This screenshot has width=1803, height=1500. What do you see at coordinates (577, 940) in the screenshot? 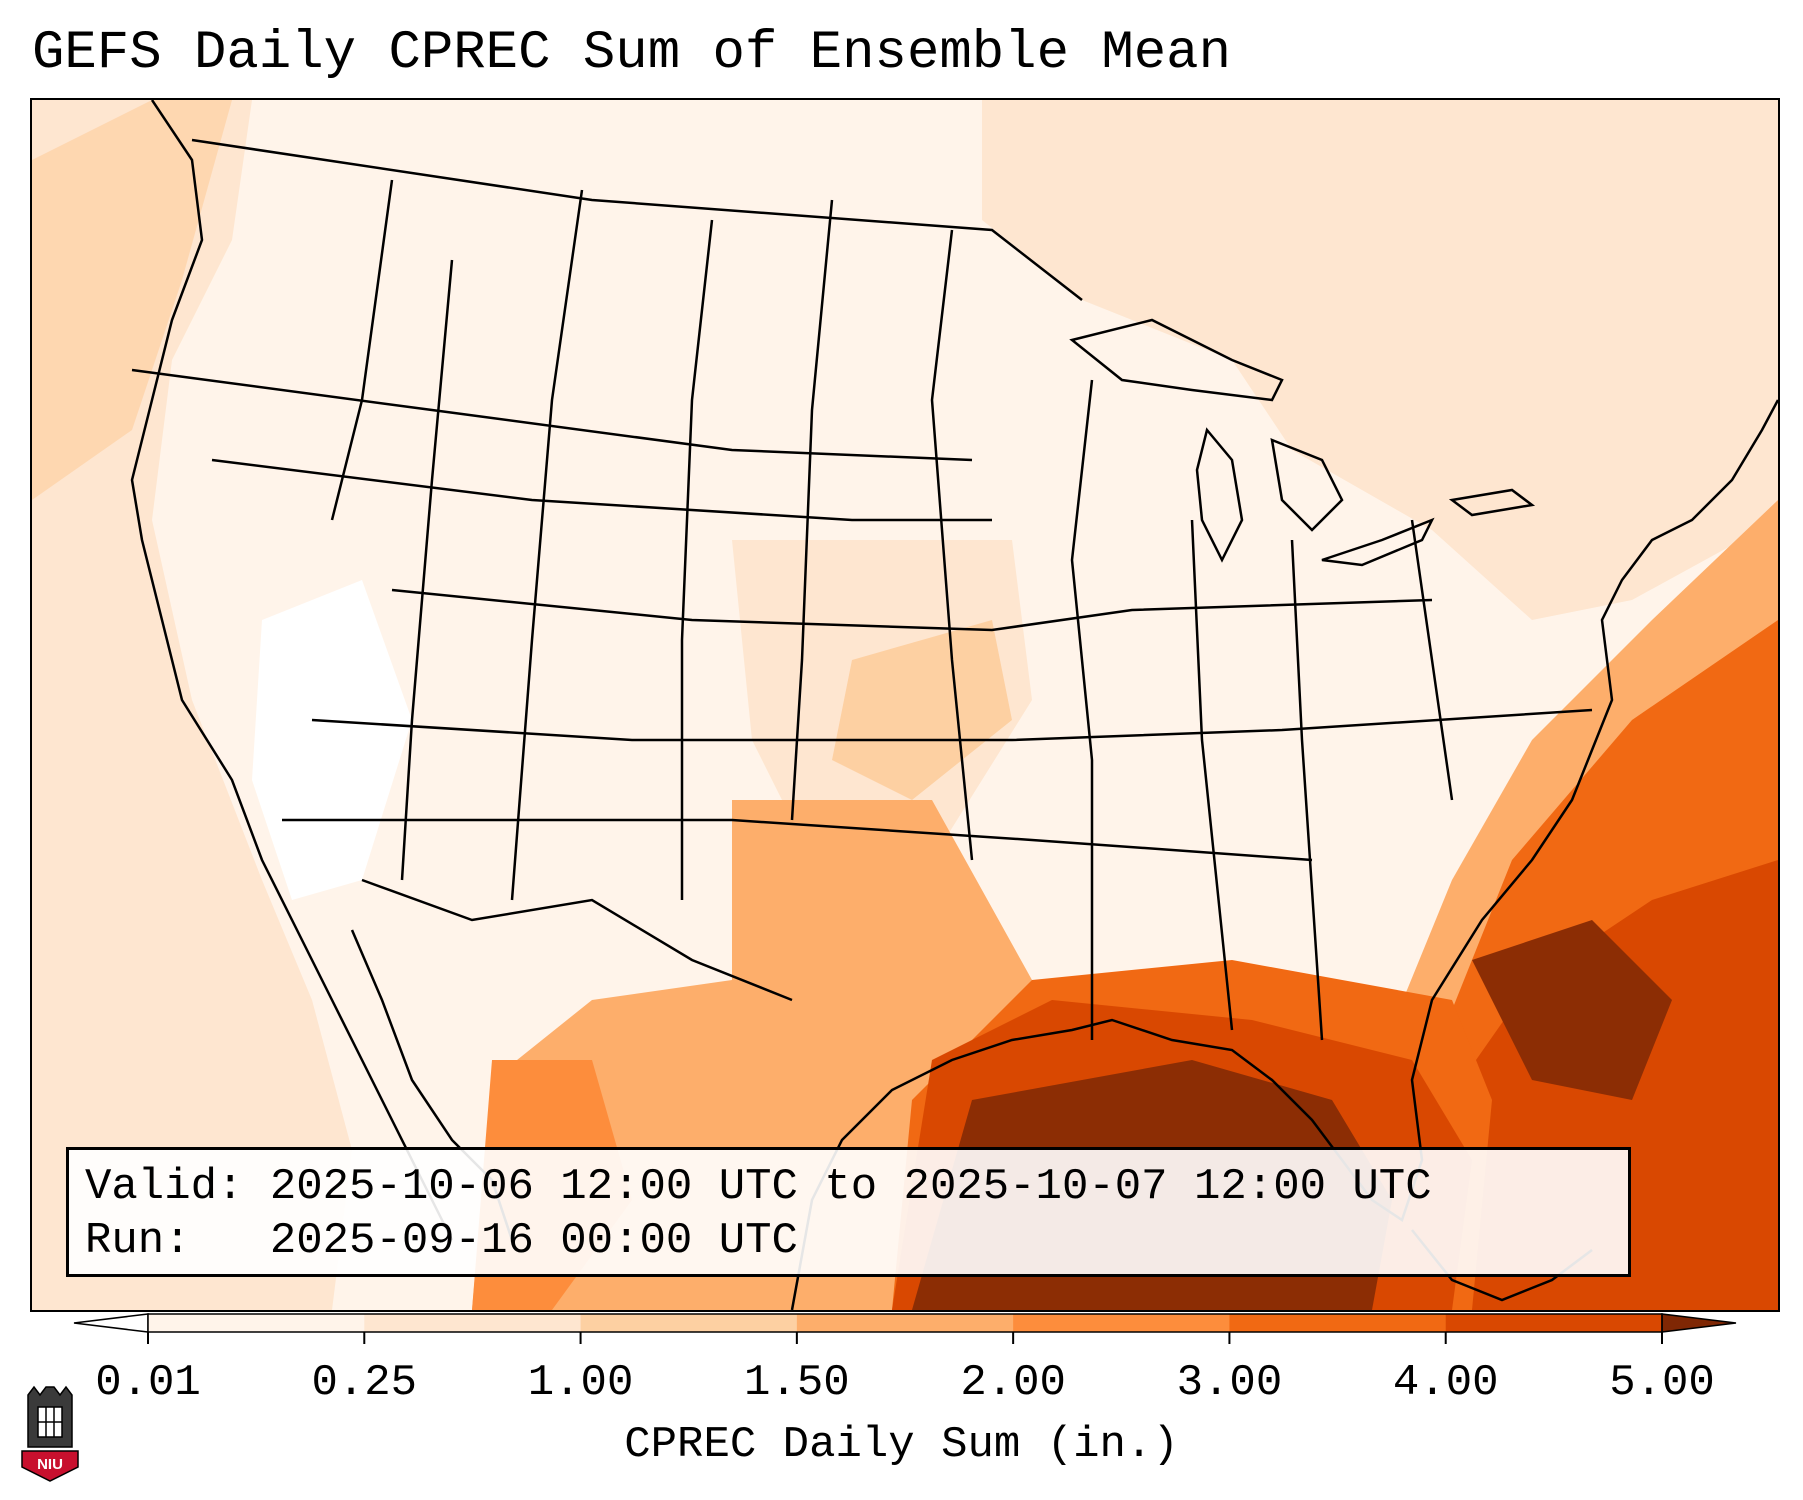
I see `us-mexico-border` at bounding box center [577, 940].